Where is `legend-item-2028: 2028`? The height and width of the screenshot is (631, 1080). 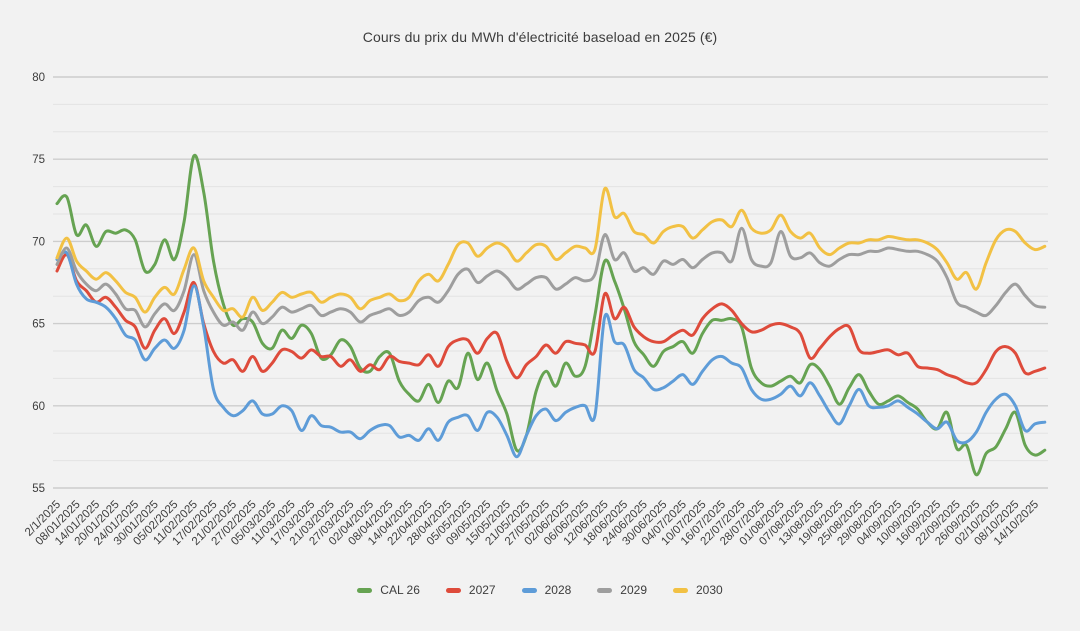 legend-item-2028: 2028 is located at coordinates (546, 590).